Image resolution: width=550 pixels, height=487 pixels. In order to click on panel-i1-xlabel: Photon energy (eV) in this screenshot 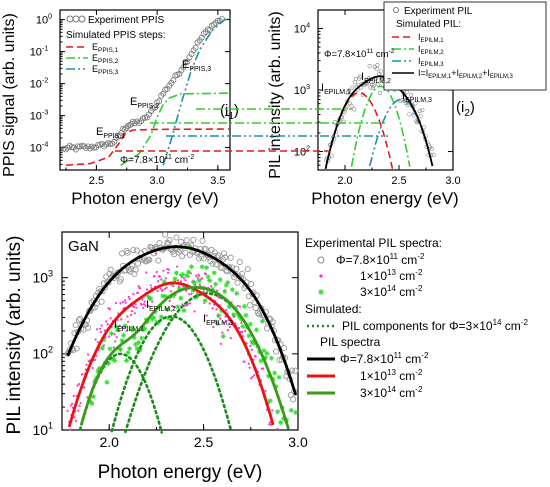, I will do `click(144, 198)`.